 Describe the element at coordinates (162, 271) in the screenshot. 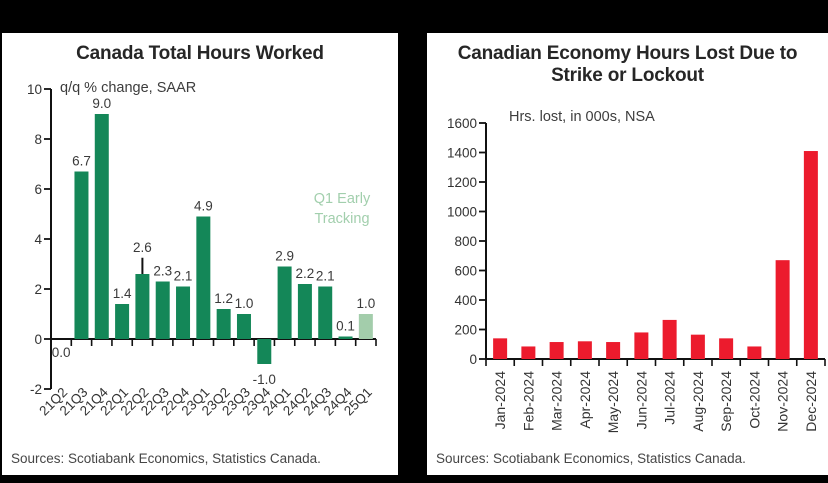

I see `bar-value-label: 2.3` at that location.